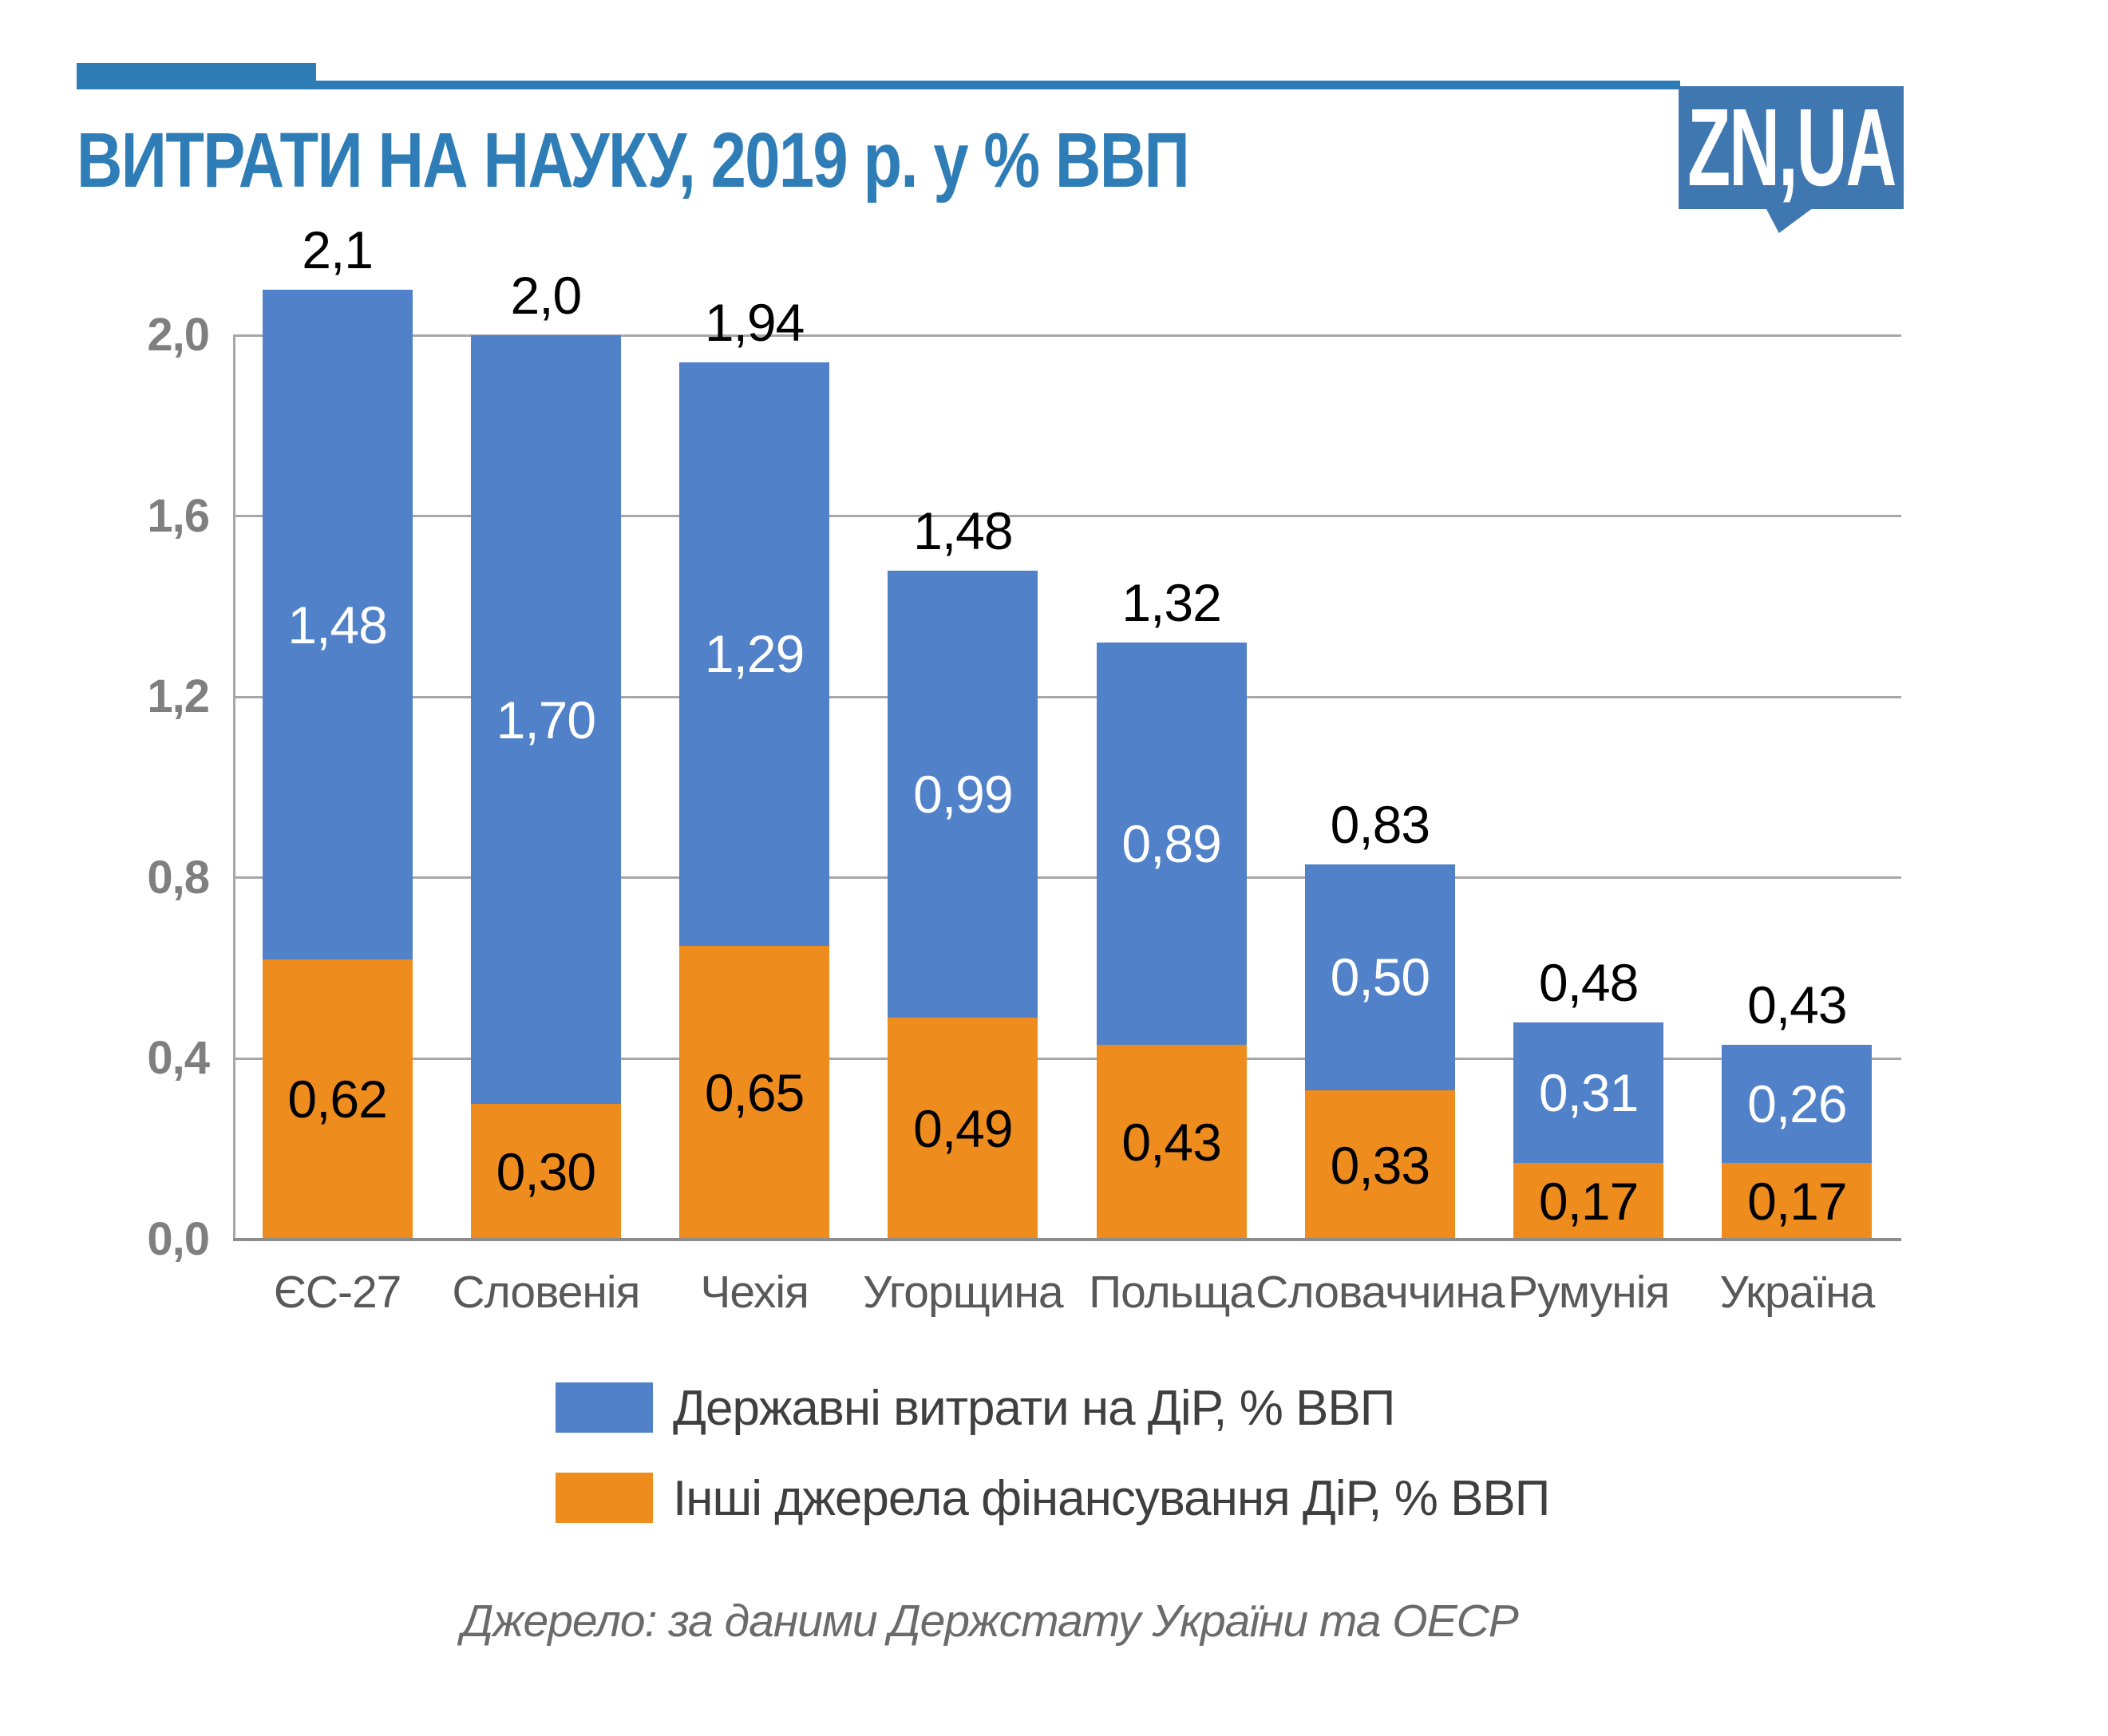 This screenshot has height=1736, width=2108. I want to click on legend-label-other: Інші джерела фінансування ДіР, % ВВП, so click(1111, 1498).